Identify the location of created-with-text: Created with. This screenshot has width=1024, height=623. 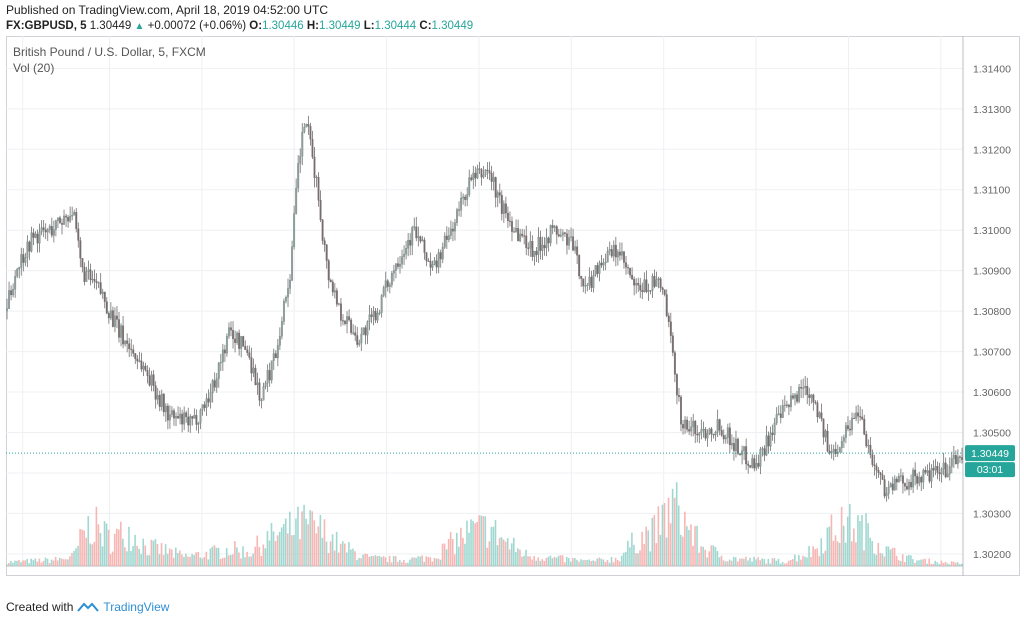
(40, 607).